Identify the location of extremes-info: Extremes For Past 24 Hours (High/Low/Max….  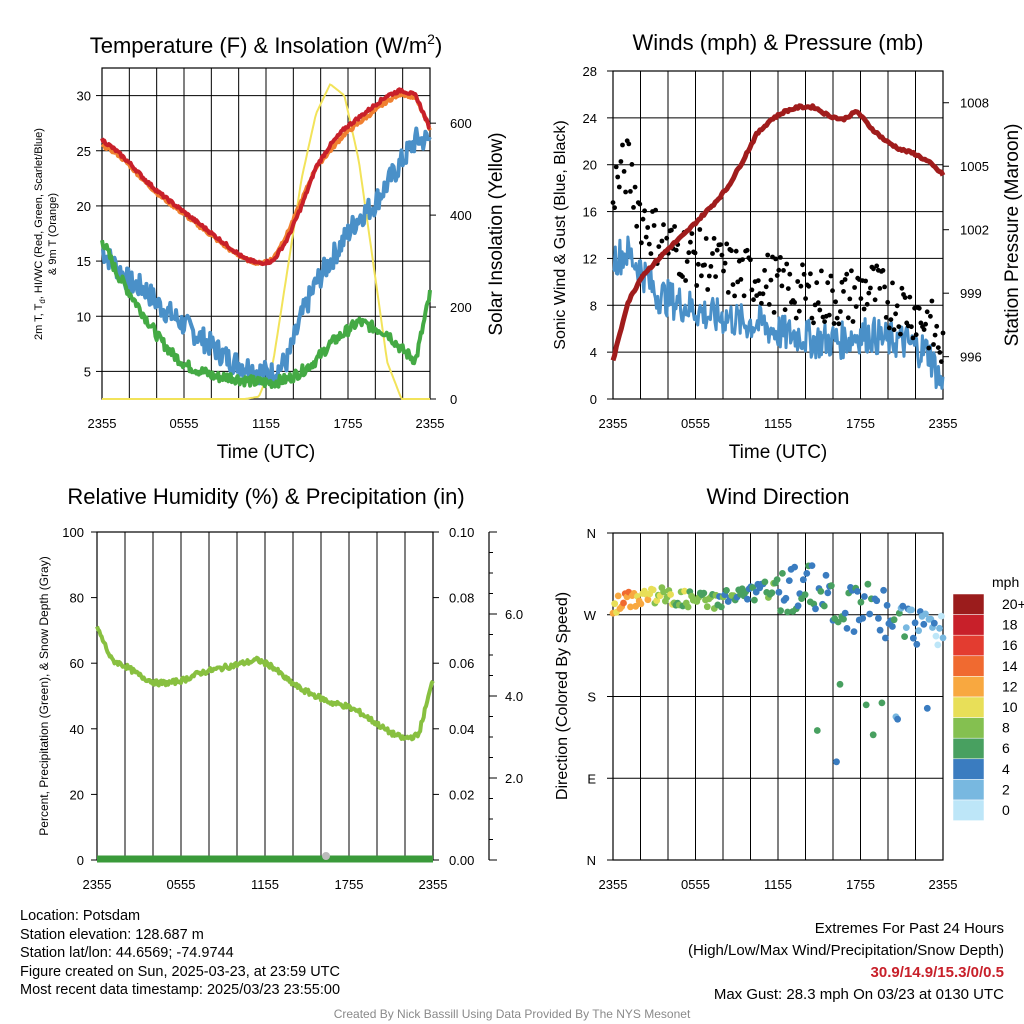
(846, 962).